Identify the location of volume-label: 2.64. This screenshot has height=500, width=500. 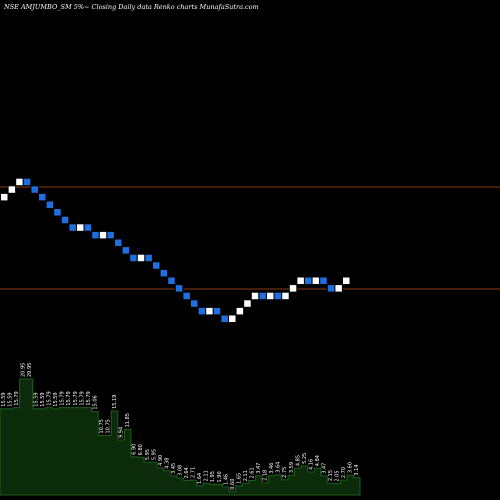
(187, 472).